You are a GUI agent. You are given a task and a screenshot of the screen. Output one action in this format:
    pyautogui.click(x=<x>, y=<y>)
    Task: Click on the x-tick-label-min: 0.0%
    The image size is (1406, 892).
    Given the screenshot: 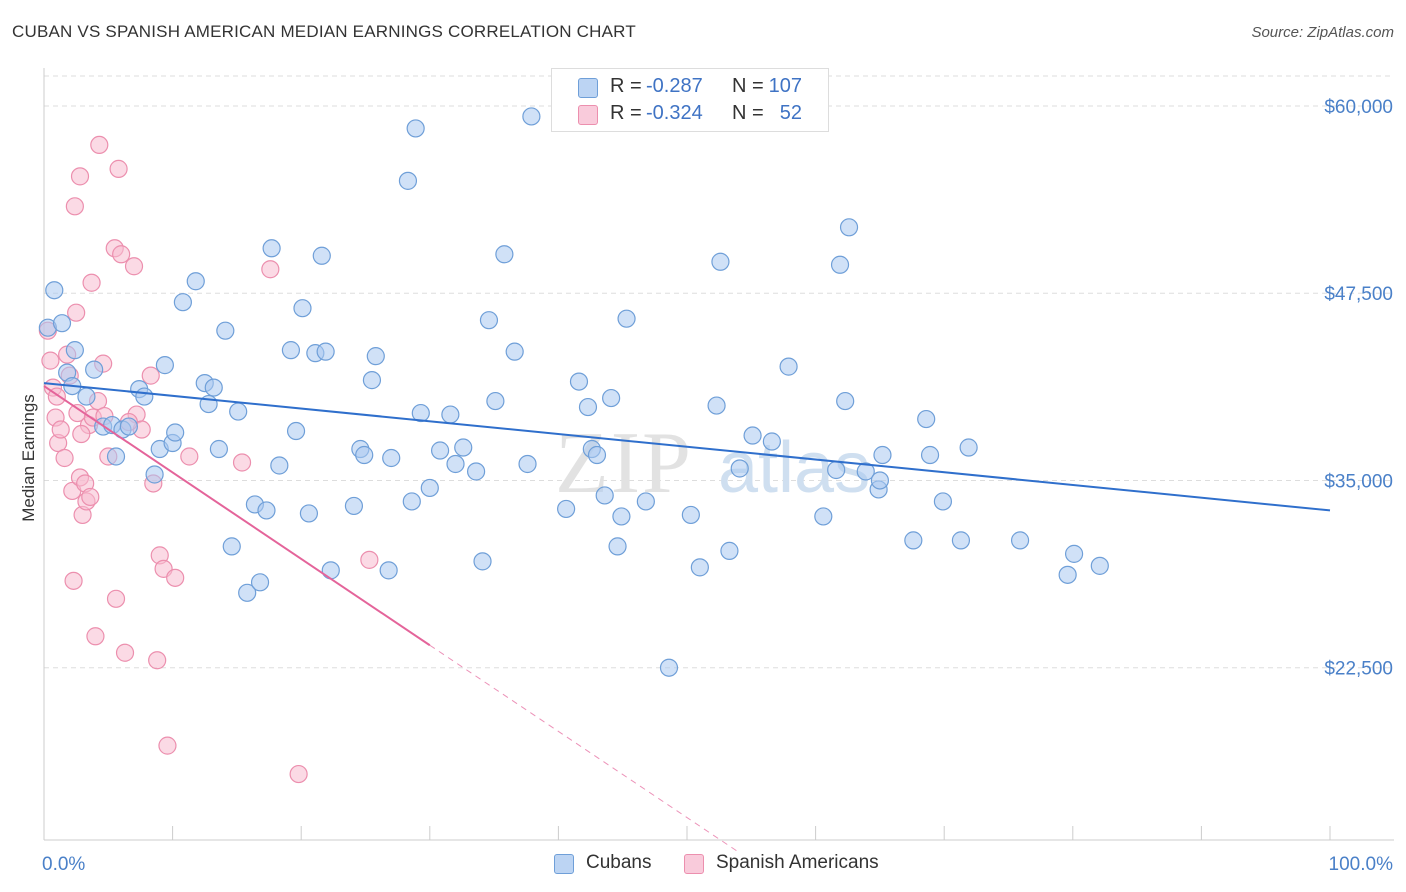 What is the action you would take?
    pyautogui.click(x=63, y=864)
    